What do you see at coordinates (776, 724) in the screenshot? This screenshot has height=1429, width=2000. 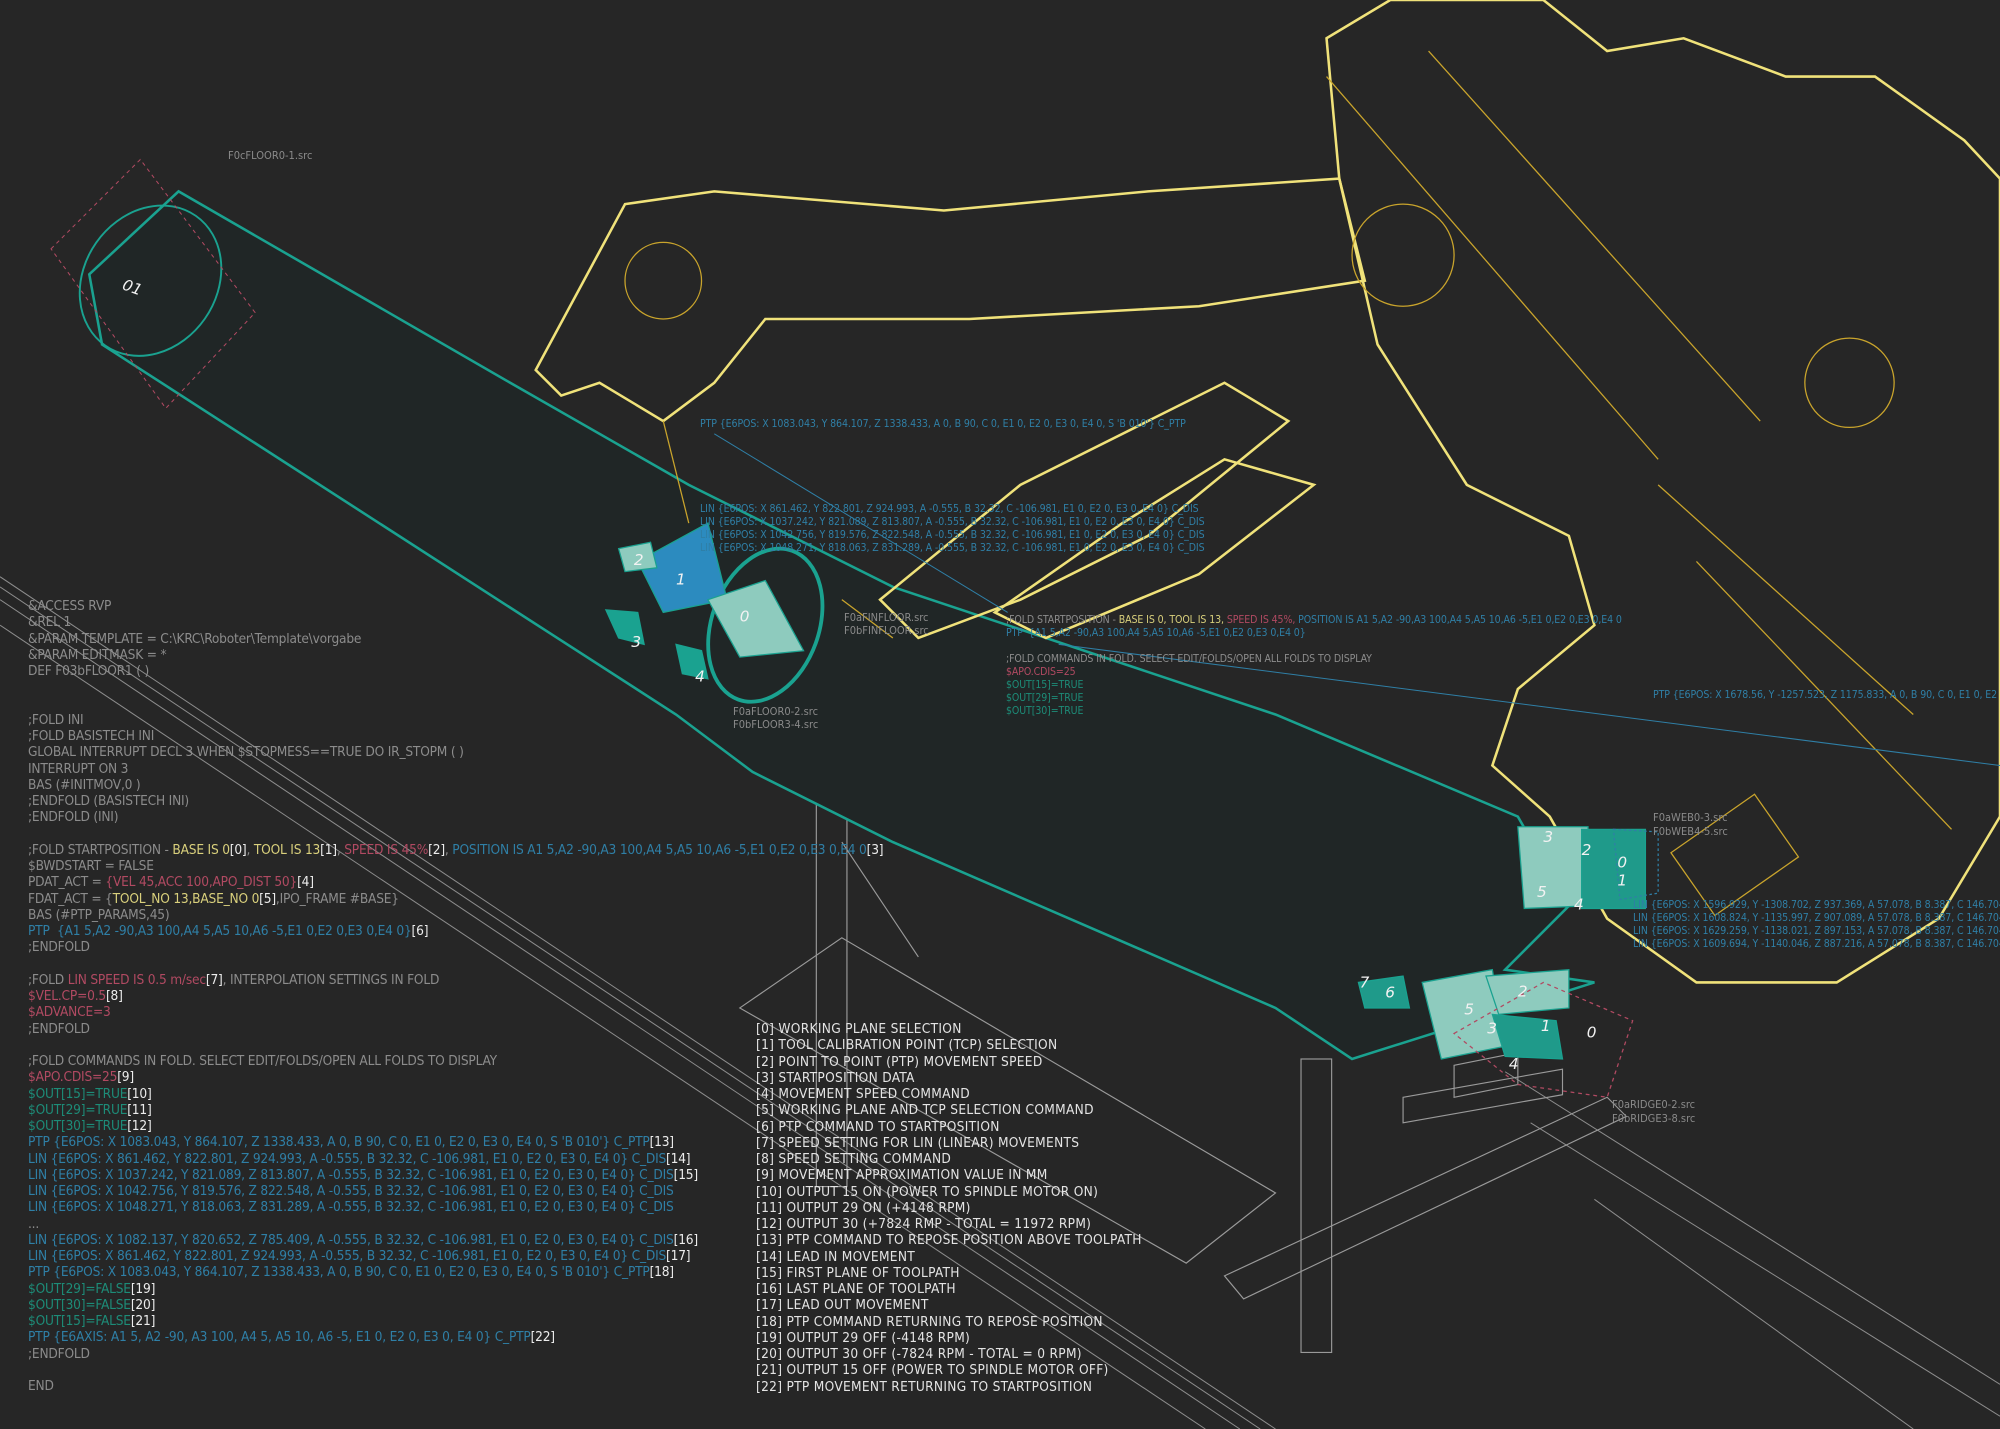 I see `file-label-floor-b: F0bFLOOR3-4.src` at bounding box center [776, 724].